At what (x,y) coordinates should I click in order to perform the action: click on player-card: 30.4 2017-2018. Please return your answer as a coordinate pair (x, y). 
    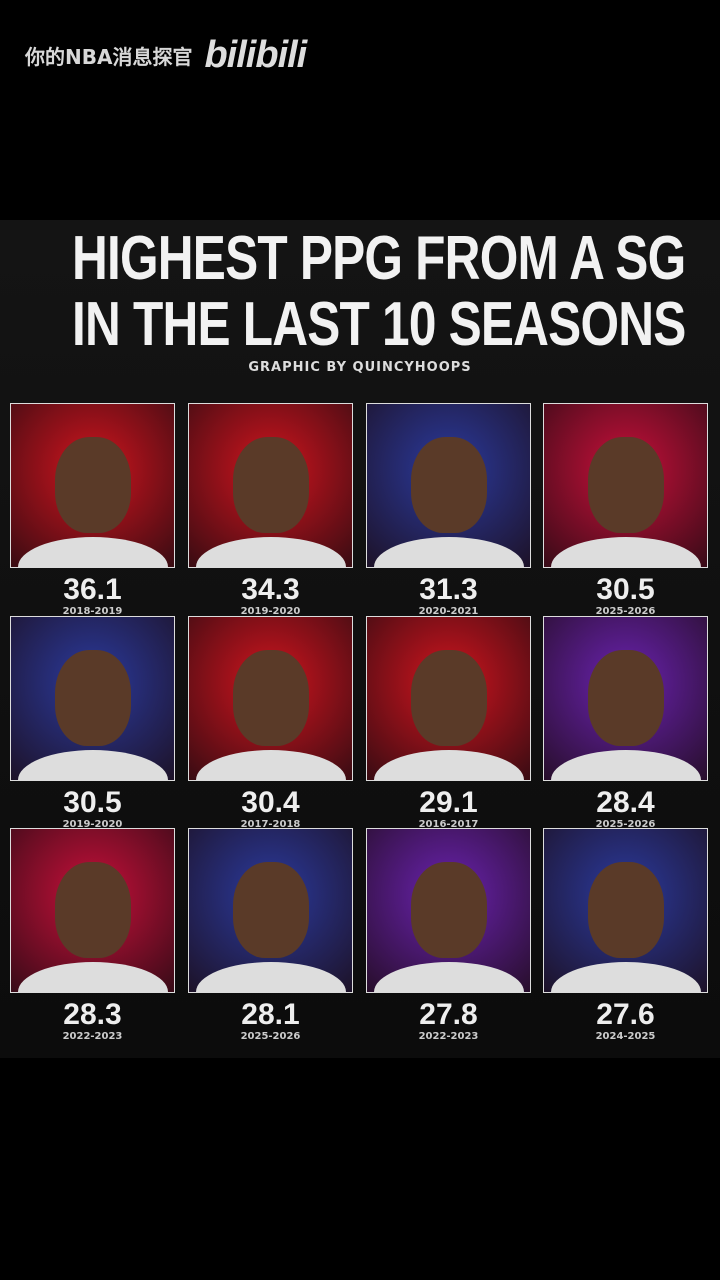
    Looking at the image, I should click on (270, 723).